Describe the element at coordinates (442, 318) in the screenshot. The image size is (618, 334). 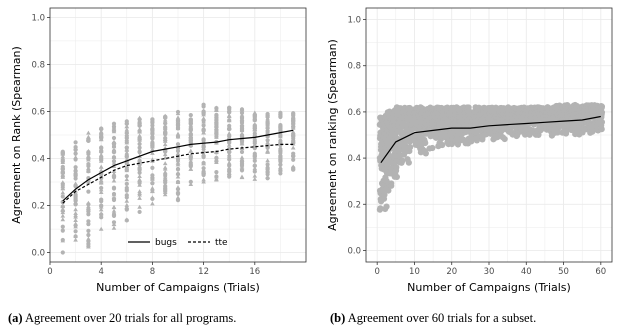
I see `caption-b-text: Agreement over 60 trials for a subset.` at that location.